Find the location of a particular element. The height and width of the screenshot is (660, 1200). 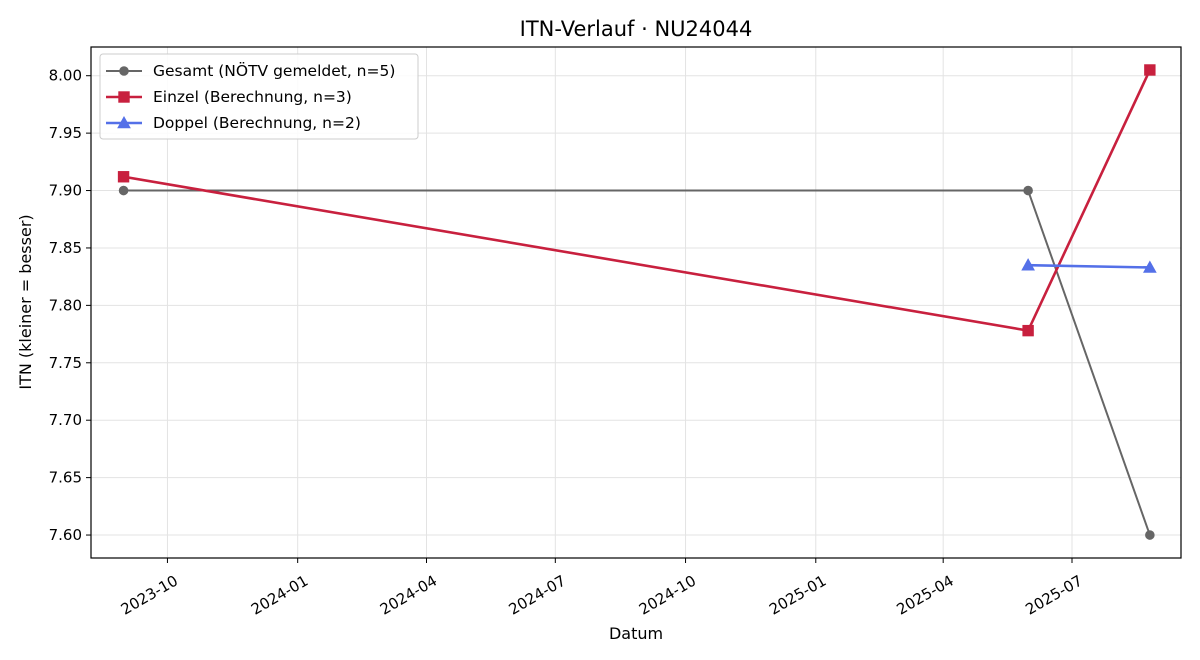

legend-label: Doppel (Berechnung, n=2) is located at coordinates (257, 123).